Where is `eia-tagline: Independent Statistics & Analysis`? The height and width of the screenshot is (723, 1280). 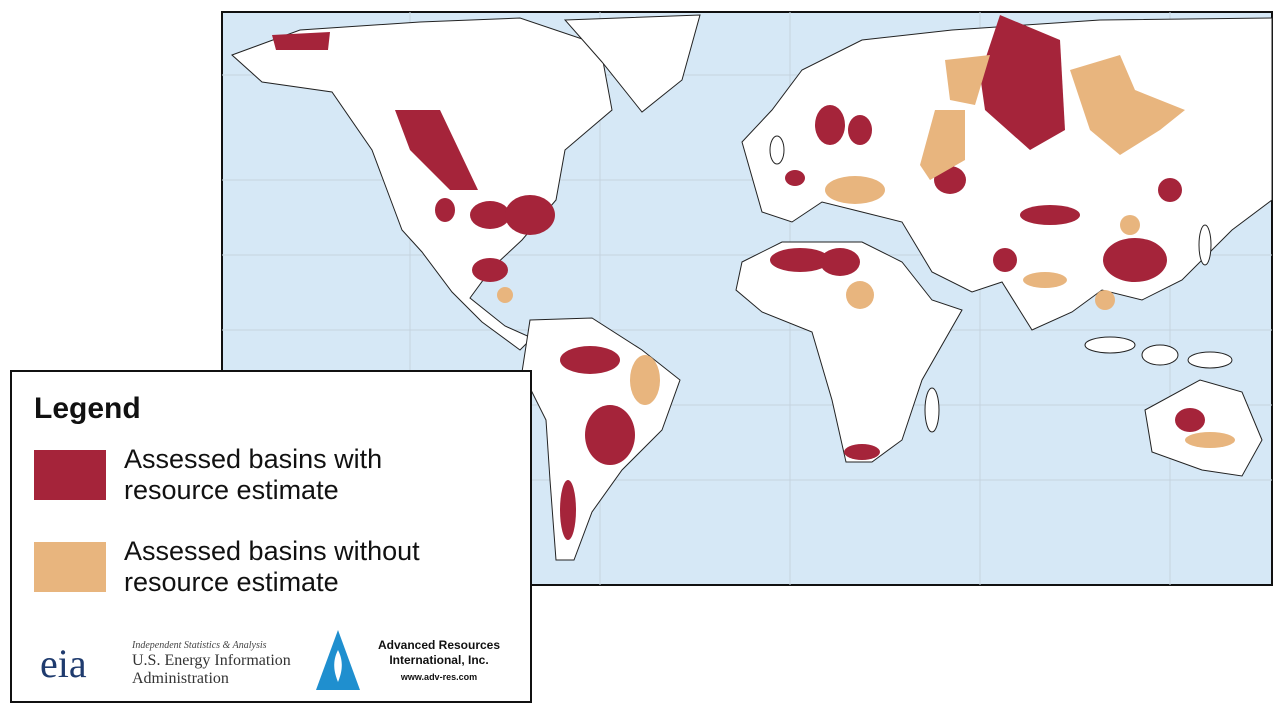
eia-tagline: Independent Statistics & Analysis is located at coordinates (199, 645).